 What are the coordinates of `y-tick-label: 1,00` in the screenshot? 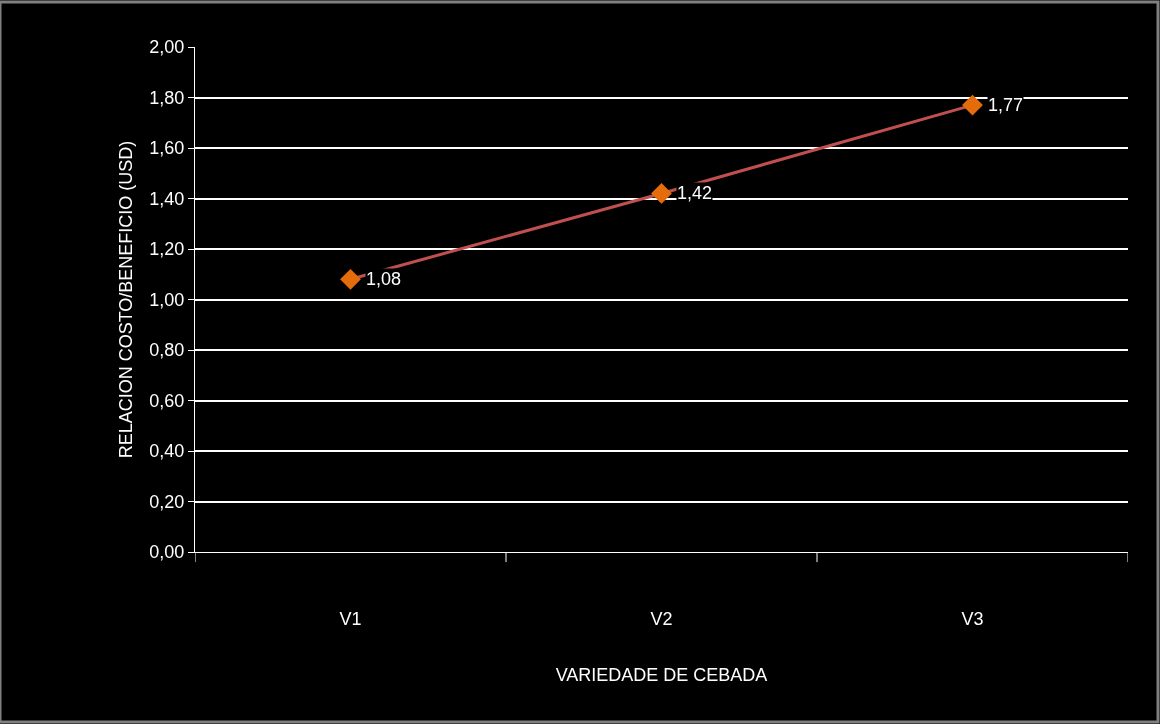 It's located at (167, 299).